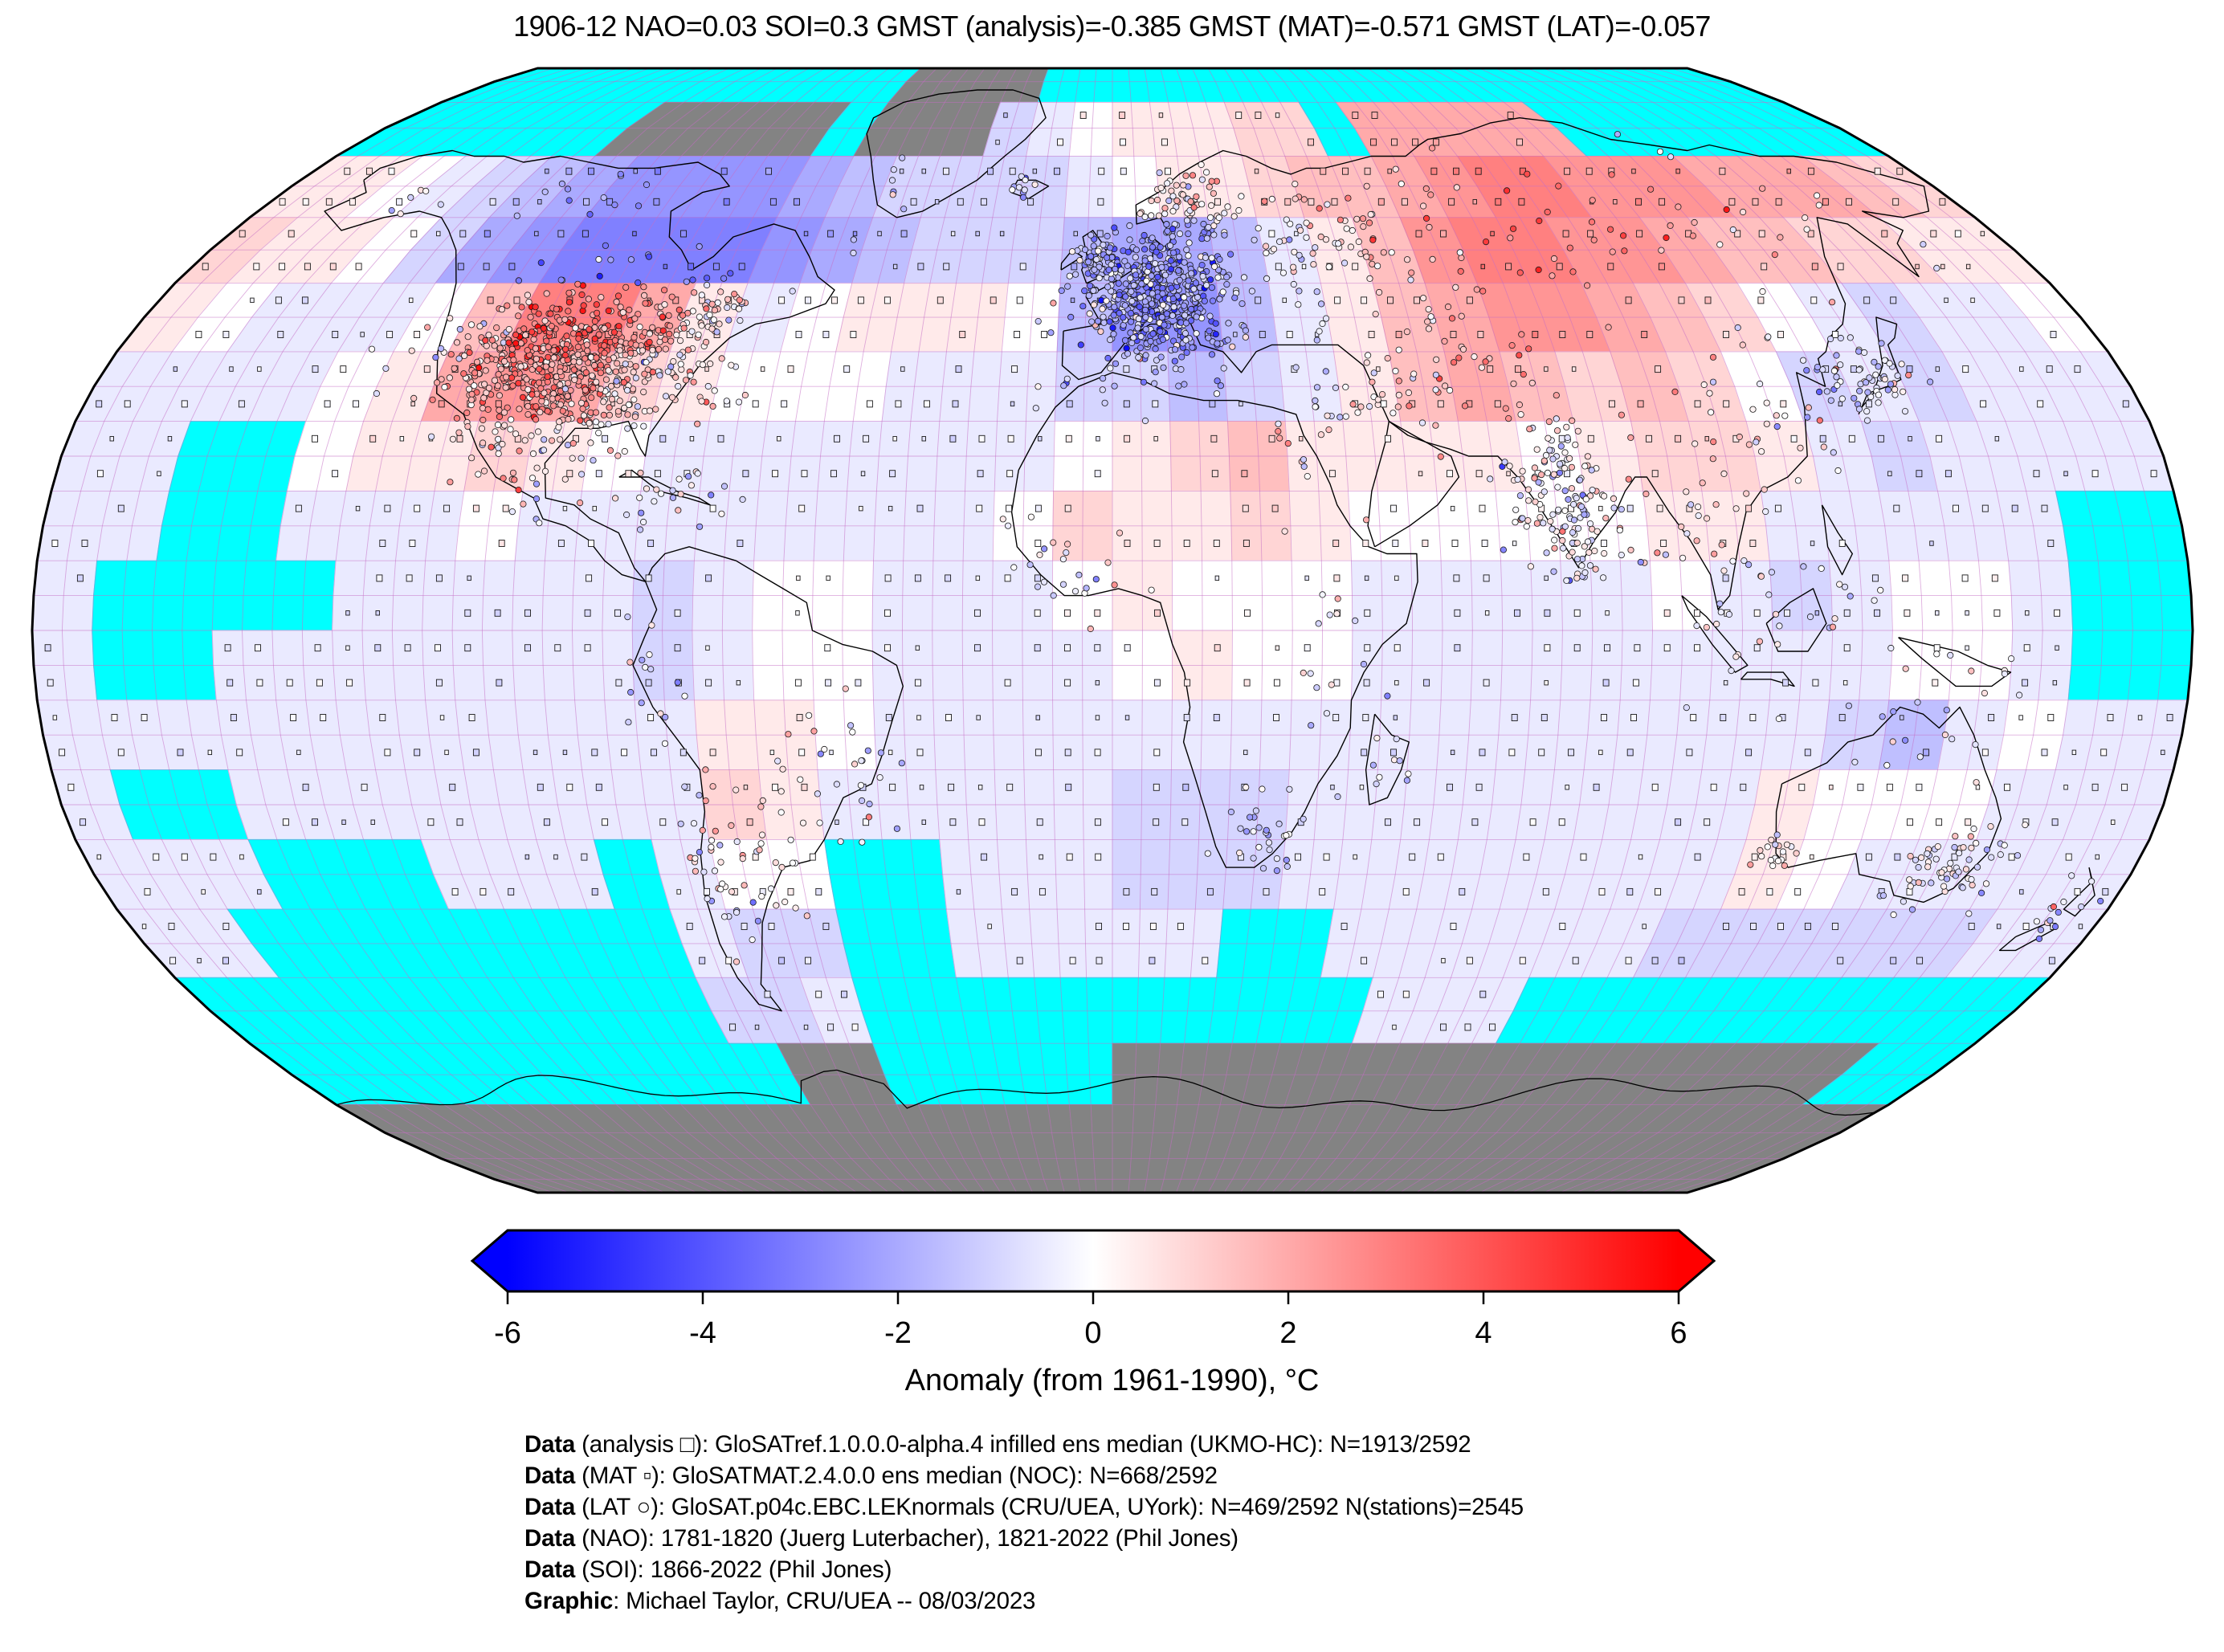 This screenshot has height=1652, width=2224. What do you see at coordinates (569, 1601) in the screenshot?
I see `attribution-line-label: Graphic` at bounding box center [569, 1601].